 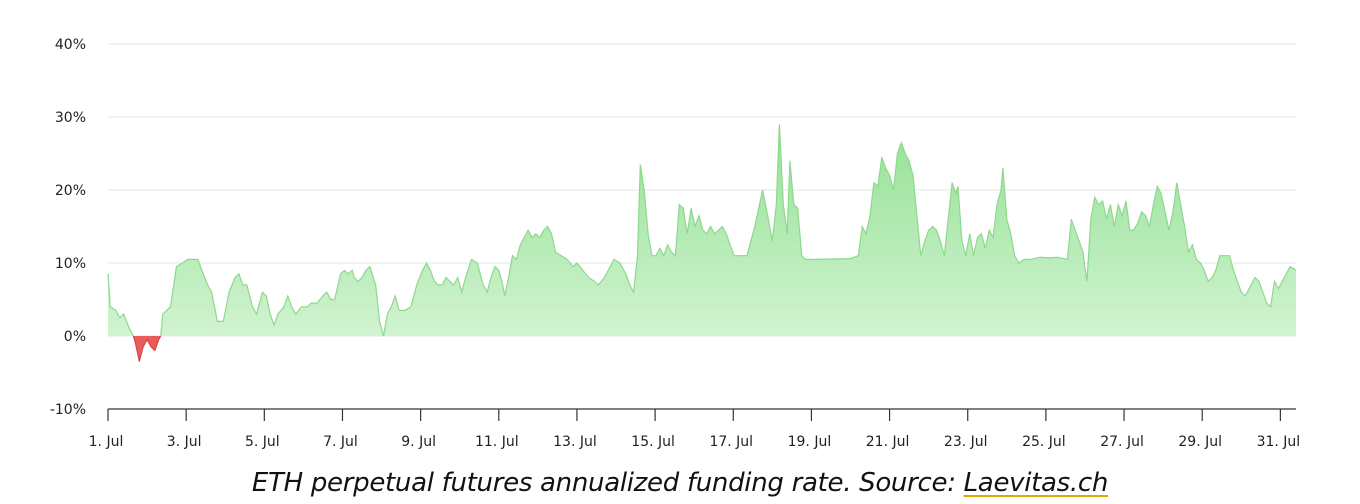 What do you see at coordinates (70, 191) in the screenshot?
I see `y-tick-label: 20%` at bounding box center [70, 191].